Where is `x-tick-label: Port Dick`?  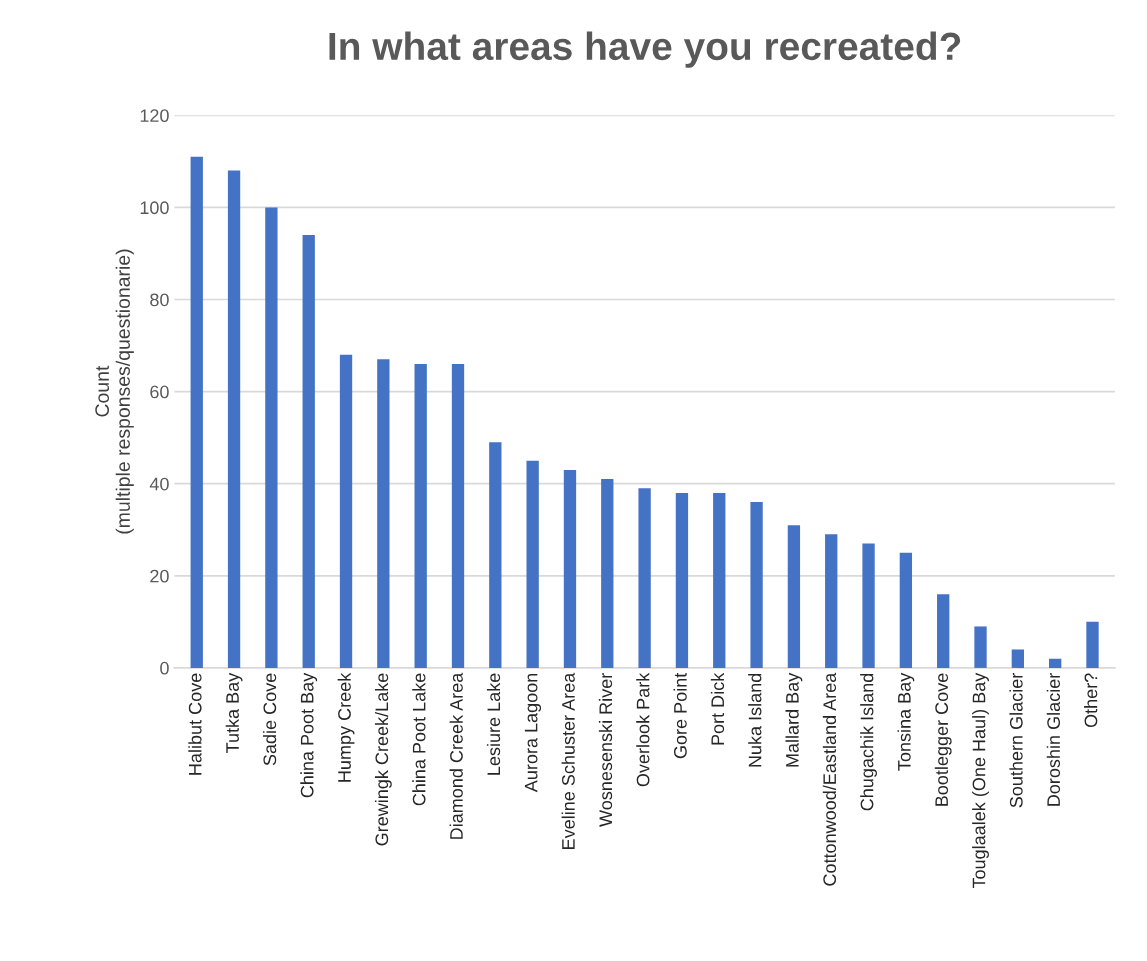
x-tick-label: Port Dick is located at coordinates (717, 708).